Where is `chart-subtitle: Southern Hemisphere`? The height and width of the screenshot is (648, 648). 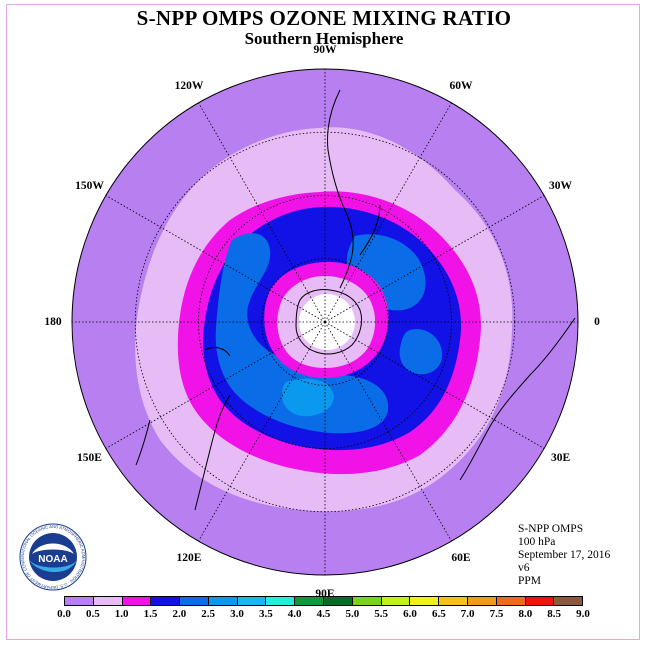
chart-subtitle: Southern Hemisphere is located at coordinates (324, 38).